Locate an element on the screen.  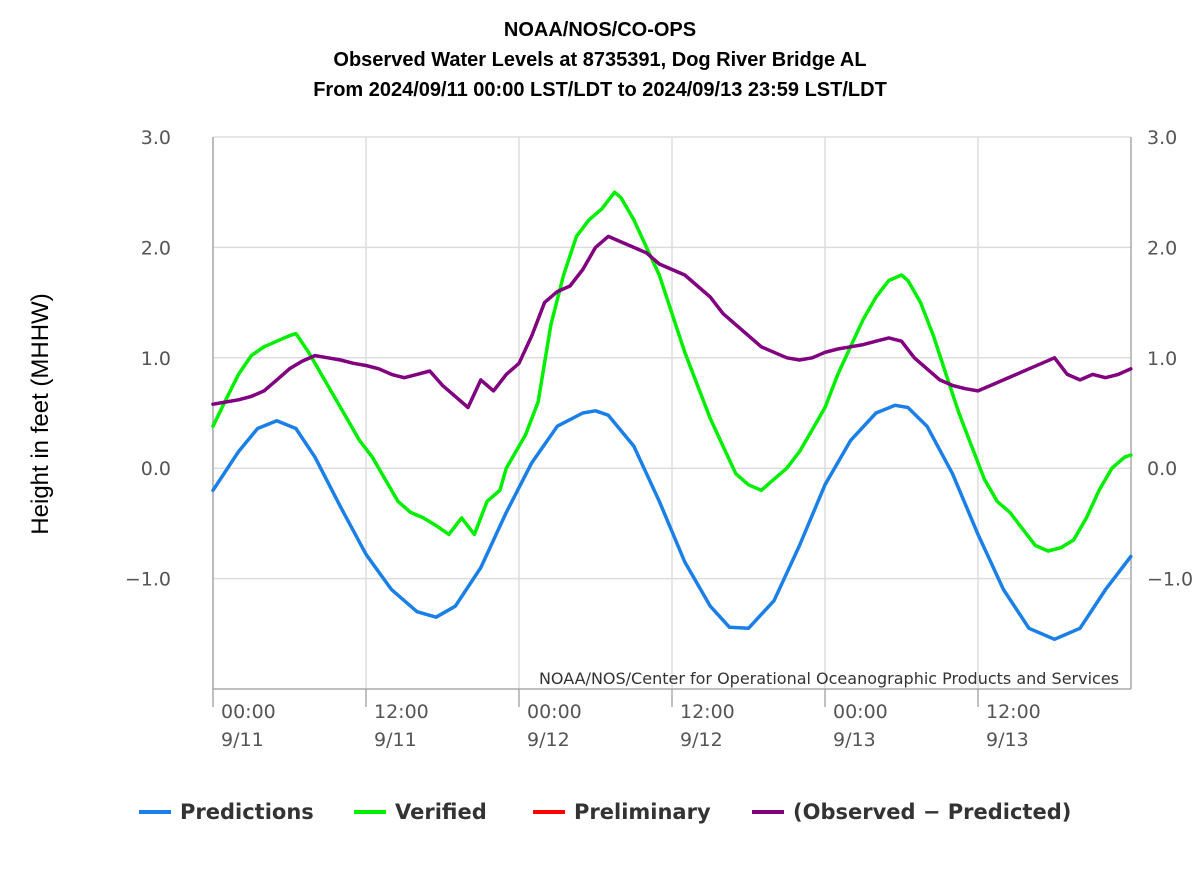
y-tick-label-right: 3.0 is located at coordinates (1162, 138).